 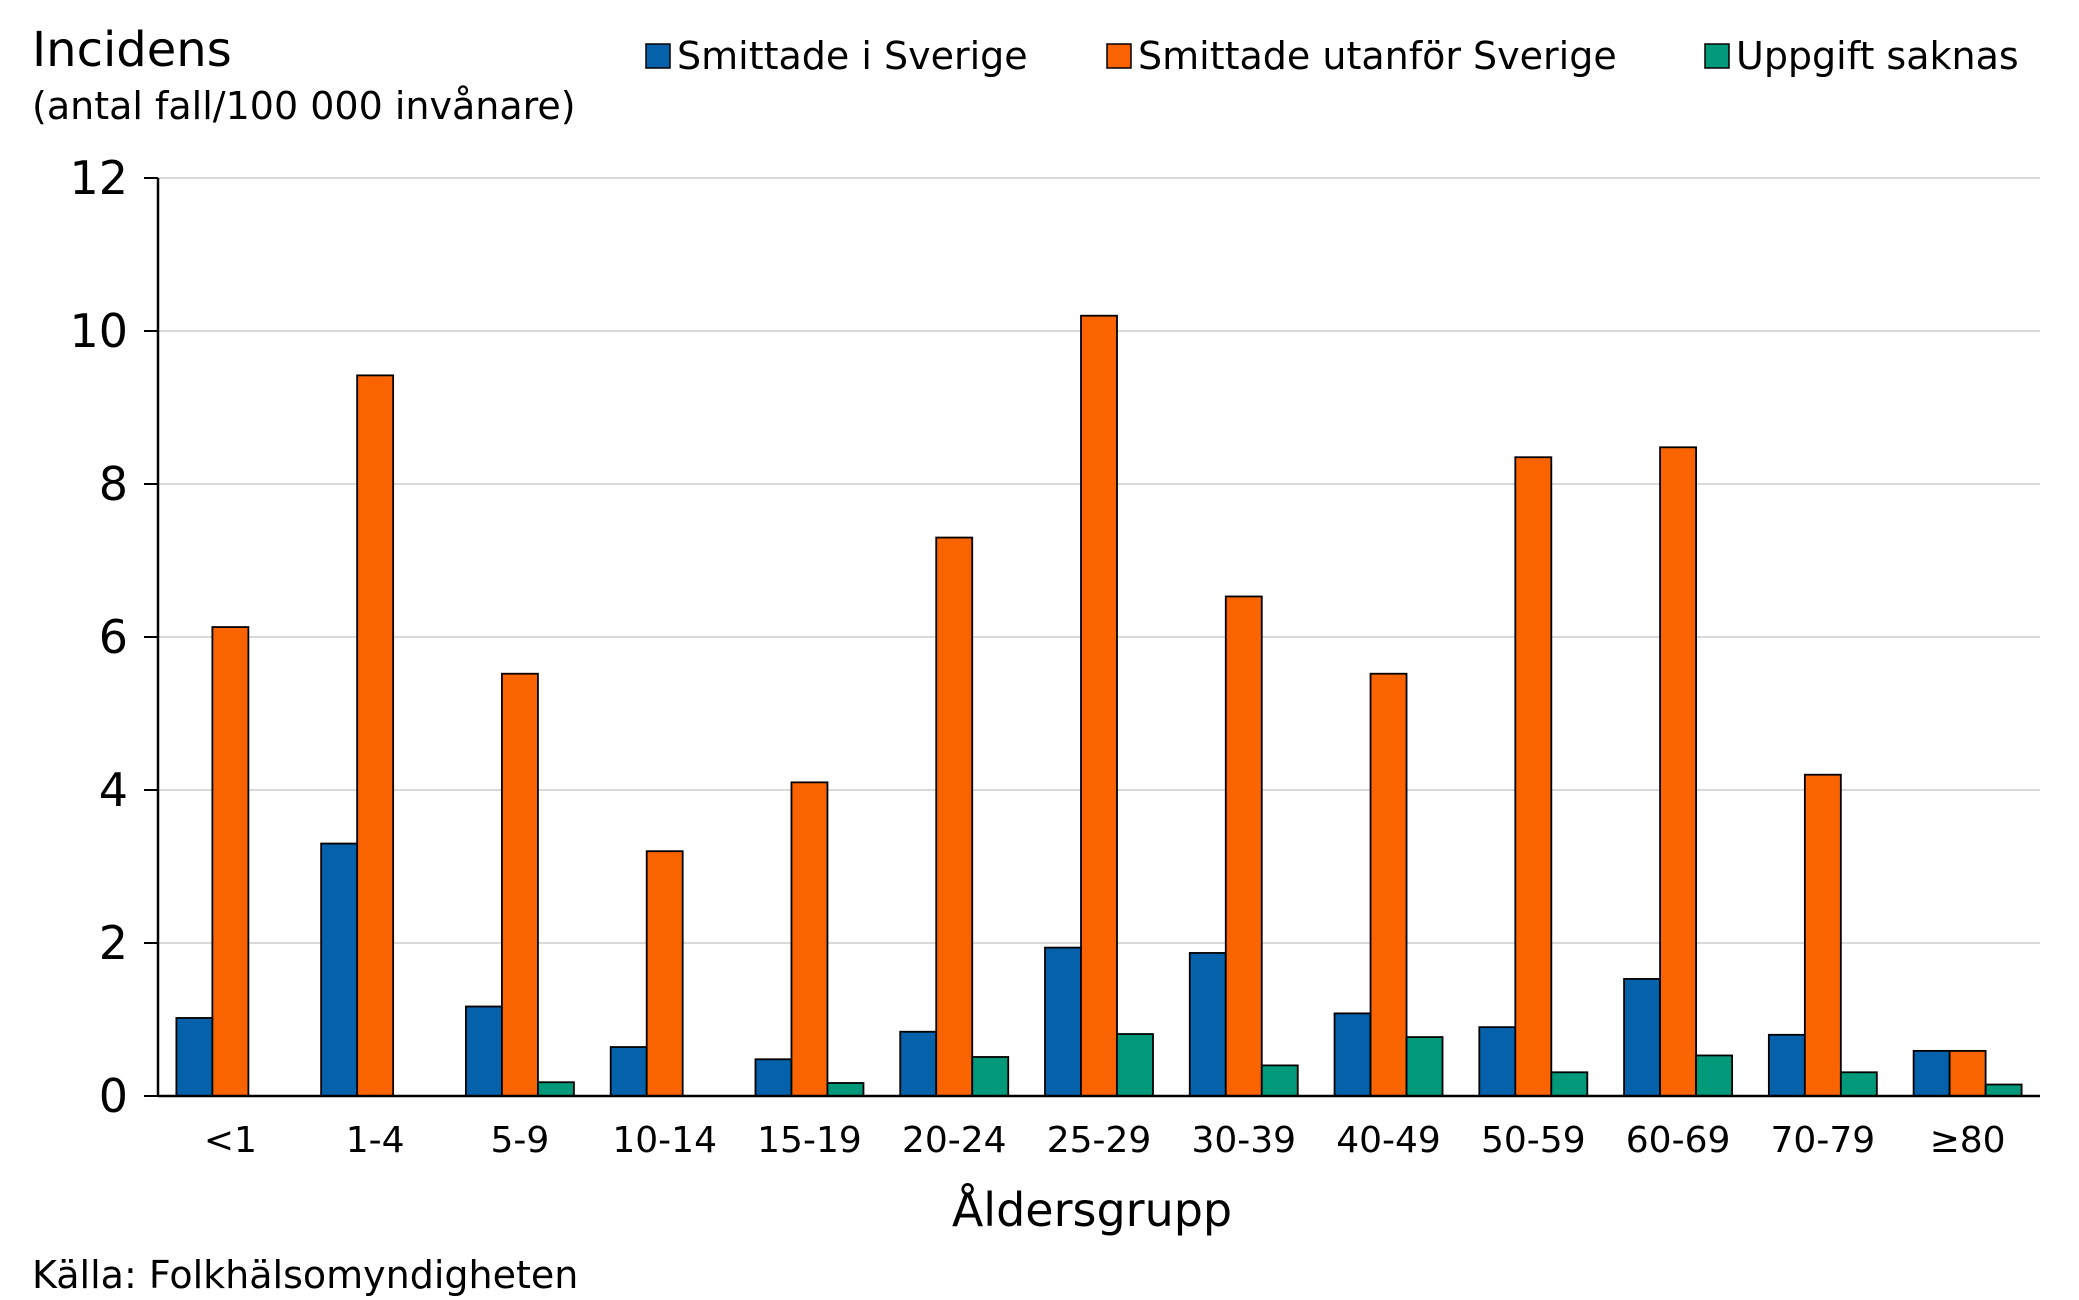 I want to click on x-tick-label: <1, so click(x=230, y=1140).